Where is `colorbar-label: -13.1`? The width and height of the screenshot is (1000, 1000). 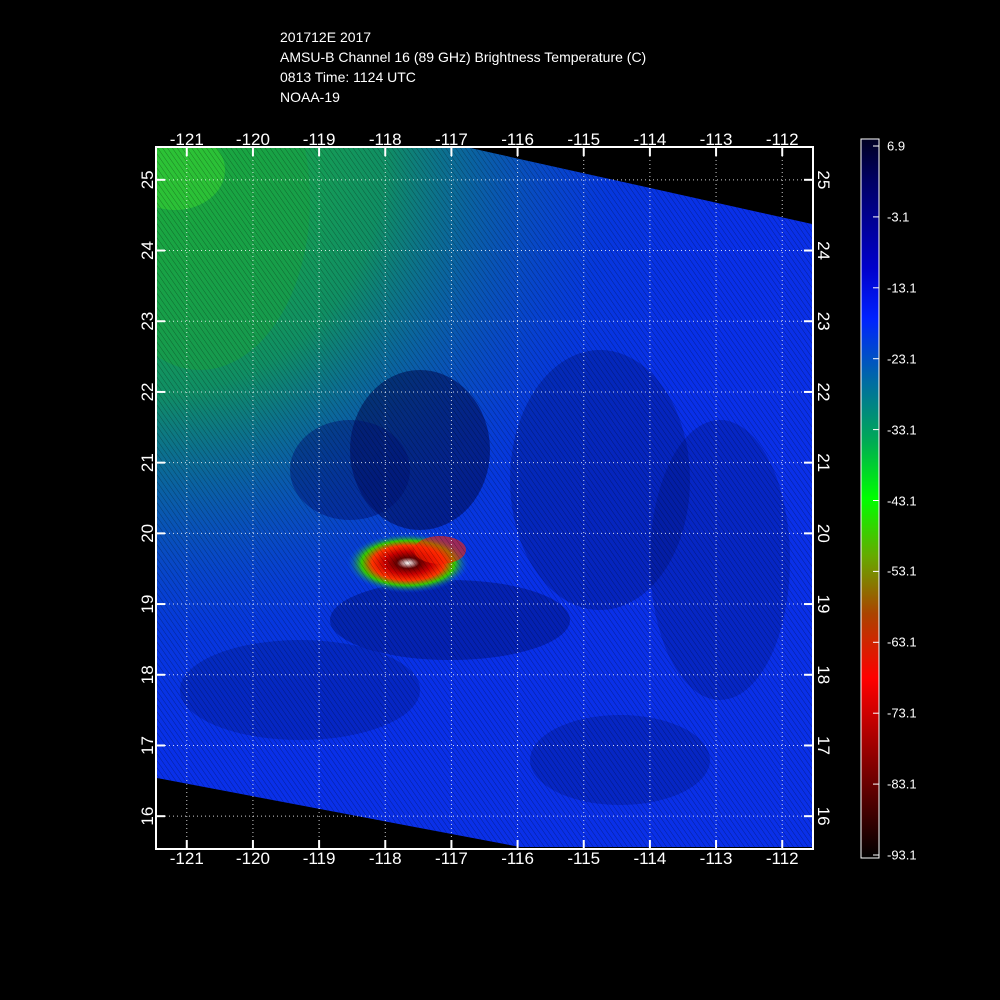 colorbar-label: -13.1 is located at coordinates (902, 288).